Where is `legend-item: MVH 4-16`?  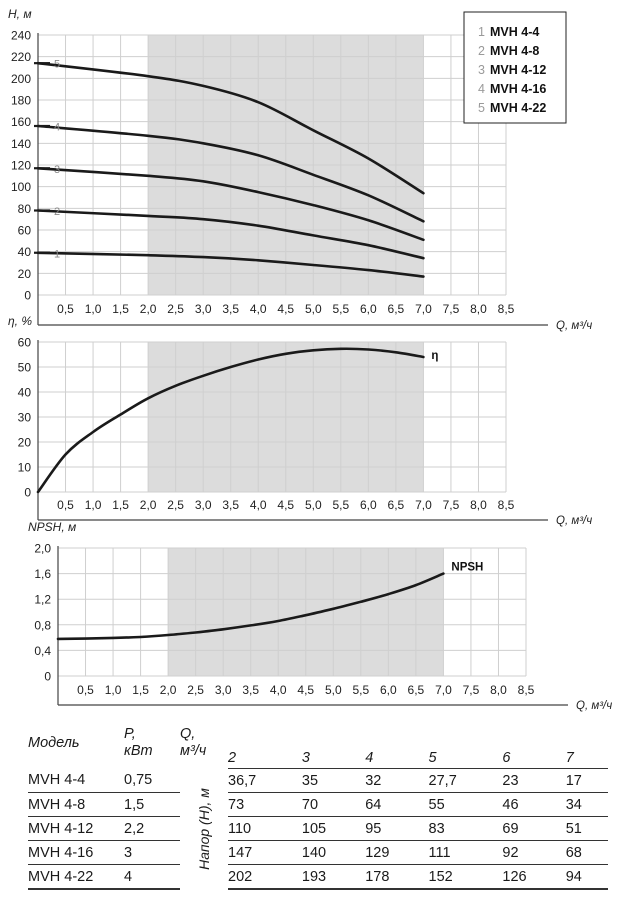
legend-item: MVH 4-16 is located at coordinates (518, 89).